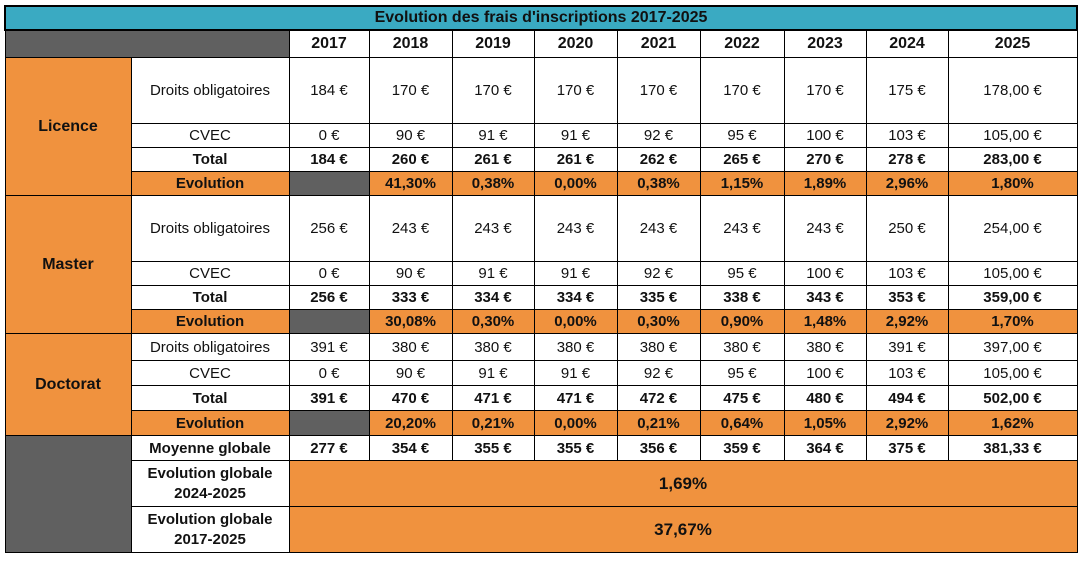  What do you see at coordinates (683, 529) in the screenshot?
I see `global-evolution-value: 37,67%` at bounding box center [683, 529].